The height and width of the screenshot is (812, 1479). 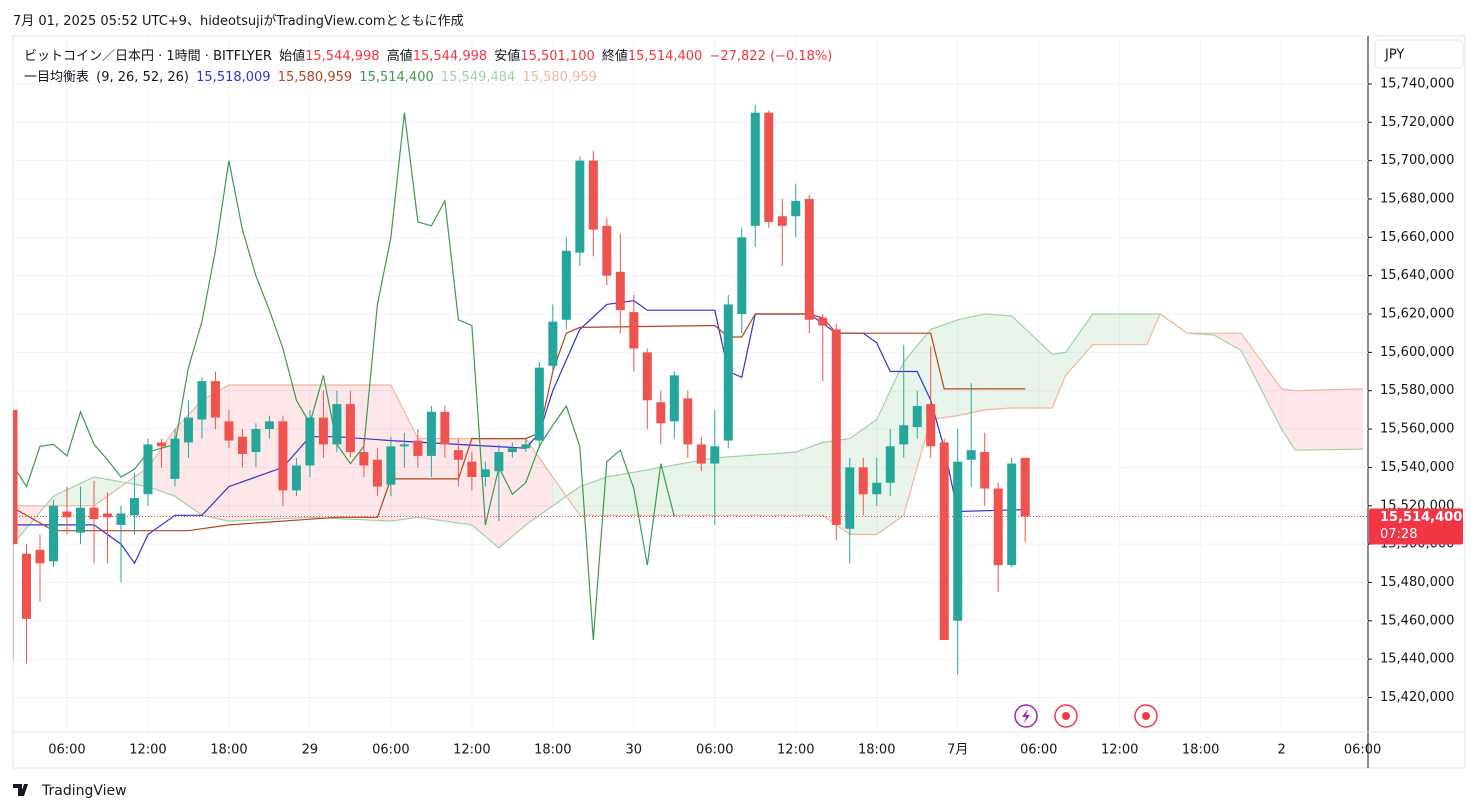 I want to click on y-tick-label: 15,740,000, so click(x=1417, y=83).